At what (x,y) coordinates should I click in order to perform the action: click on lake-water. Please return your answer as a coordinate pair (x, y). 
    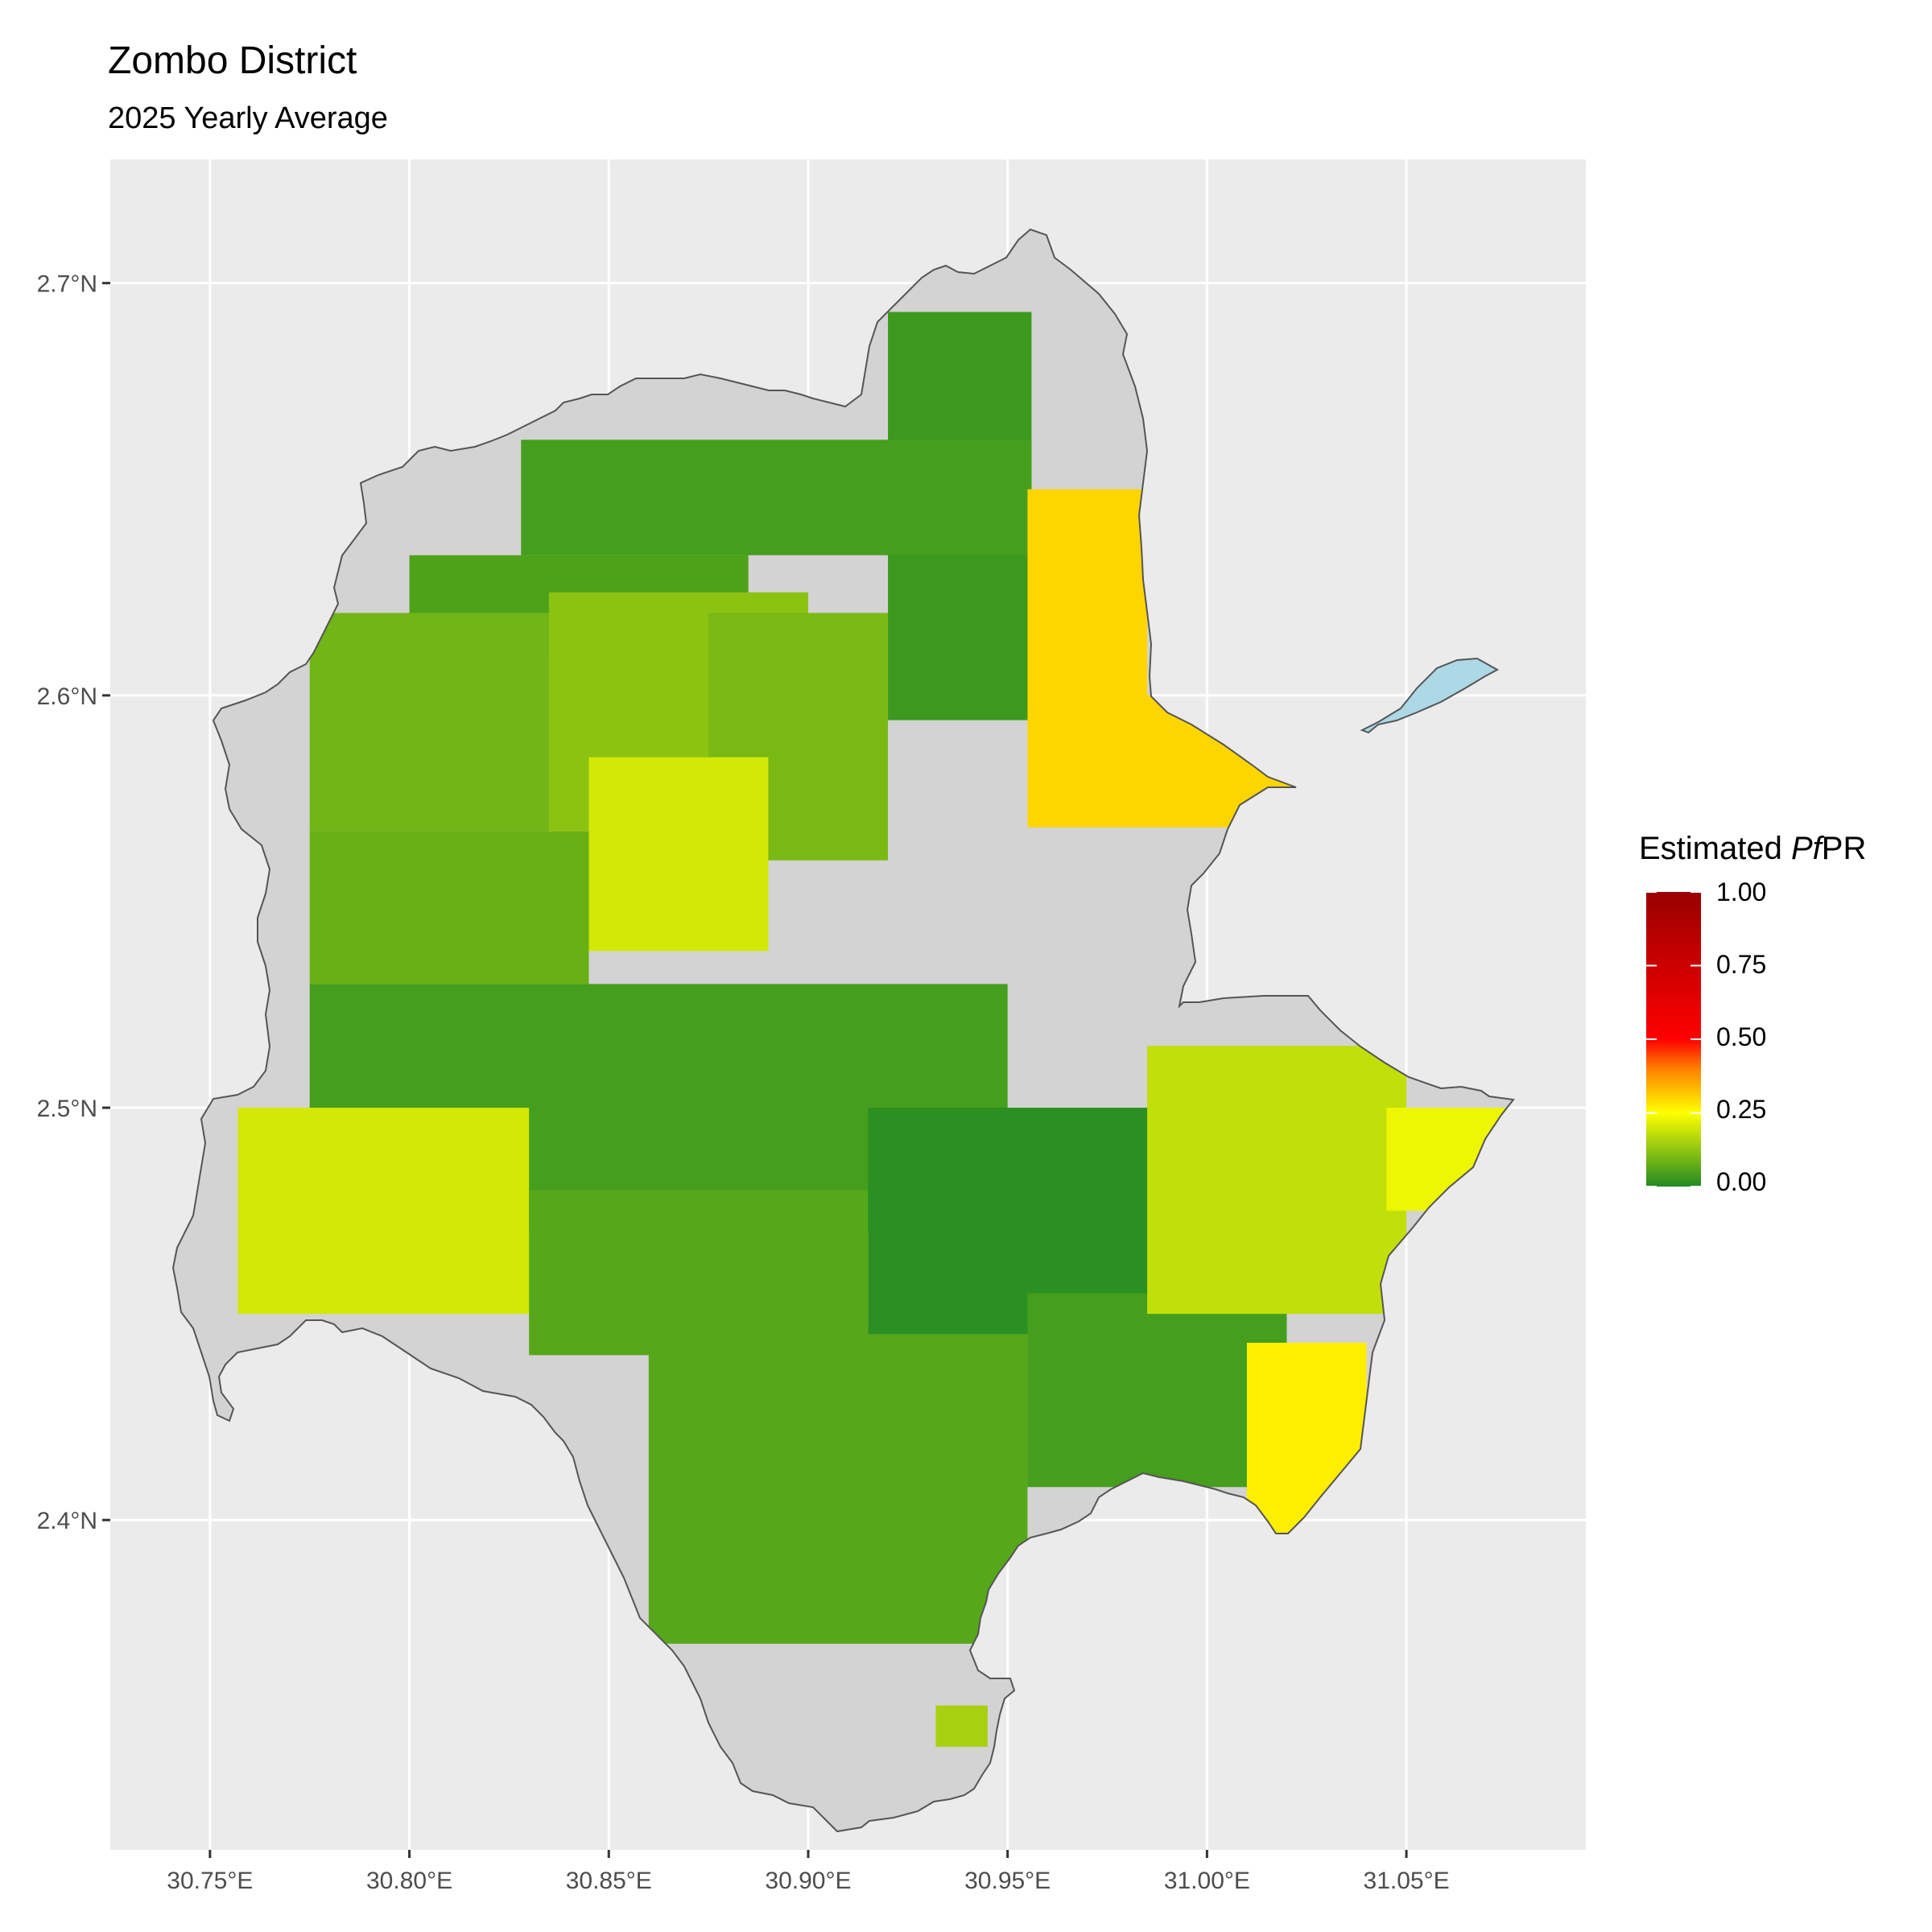
    Looking at the image, I should click on (1430, 695).